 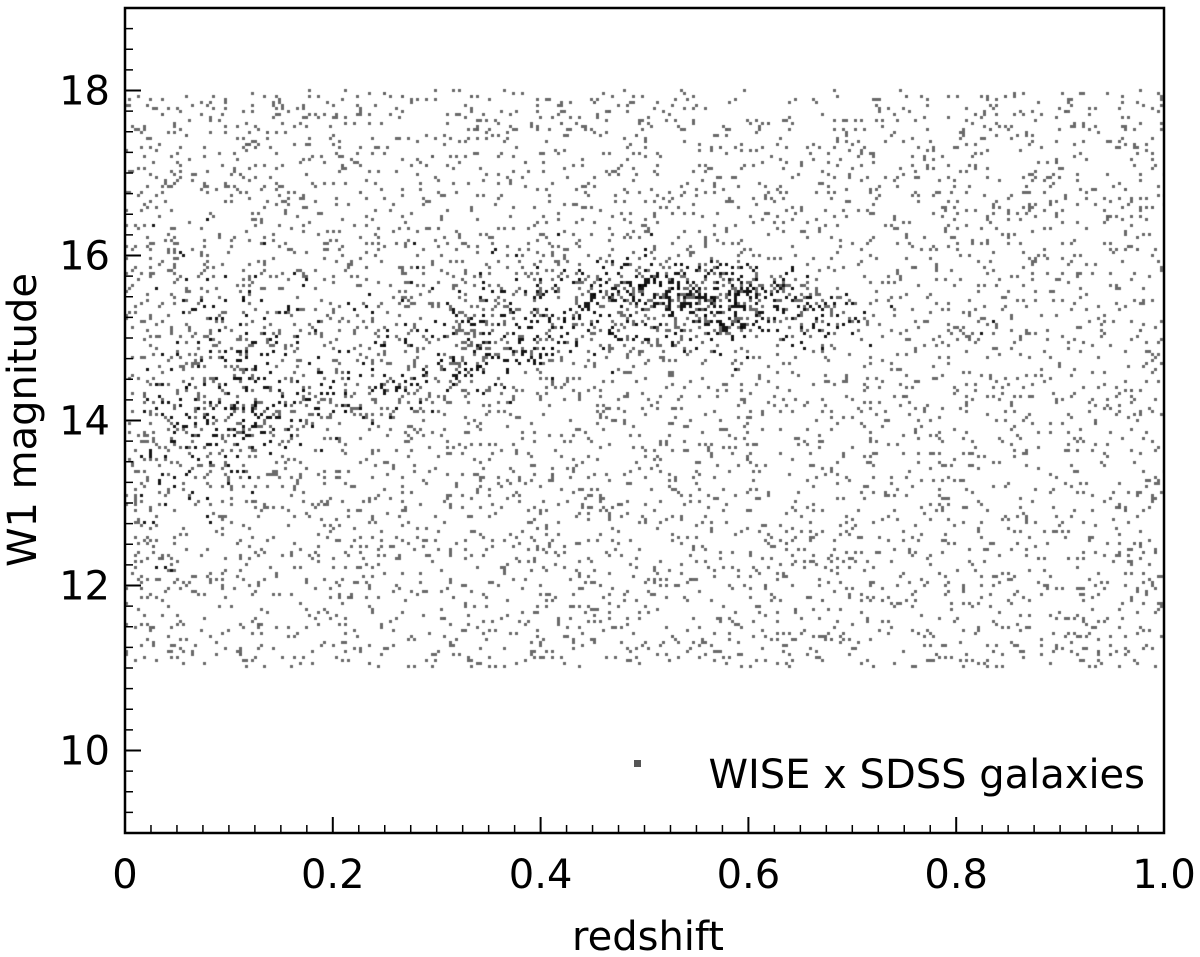 What do you see at coordinates (333, 875) in the screenshot?
I see `x-tick-label: 0.2` at bounding box center [333, 875].